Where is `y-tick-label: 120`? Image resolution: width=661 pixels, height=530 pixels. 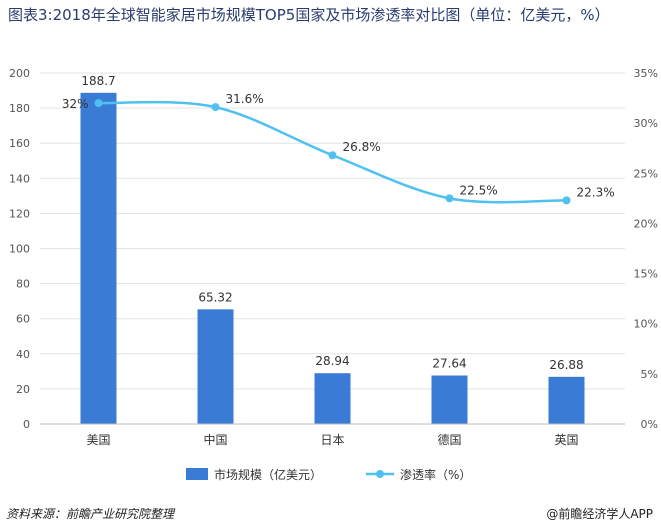 y-tick-label: 120 is located at coordinates (19, 213).